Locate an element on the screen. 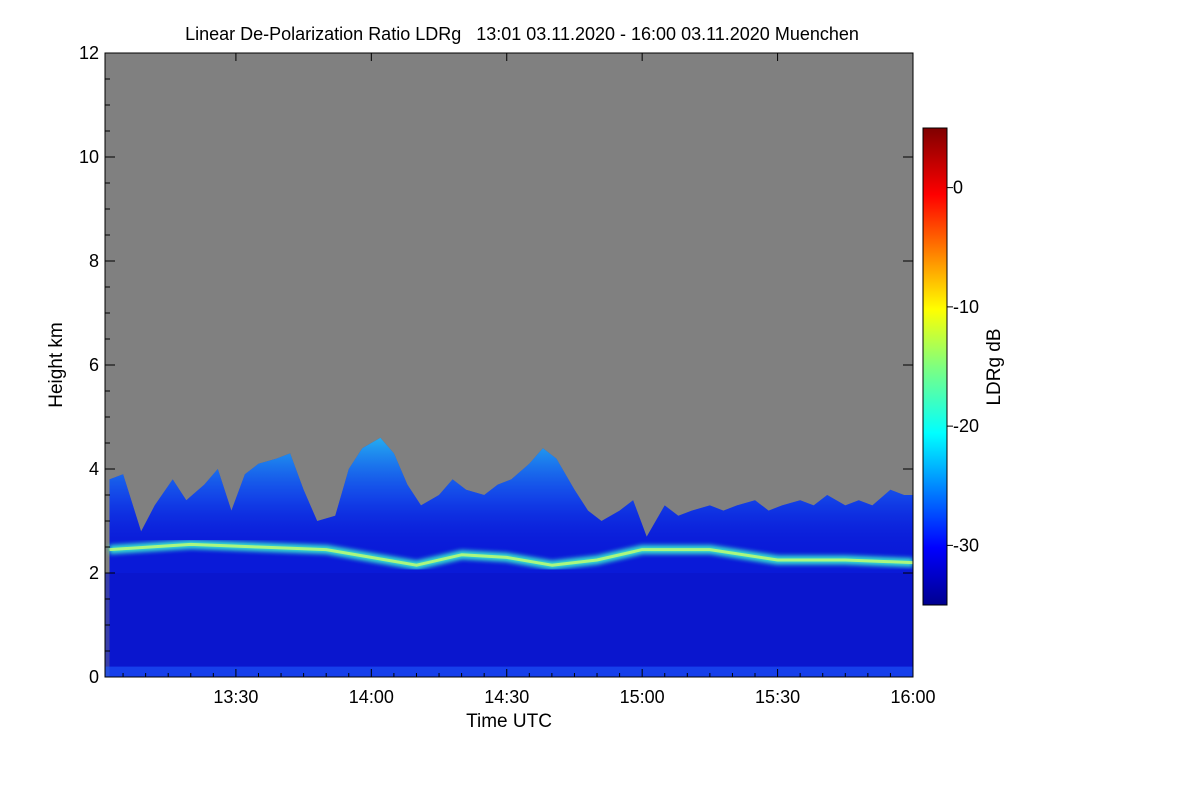  ice-cloud-region is located at coordinates (511, 497).